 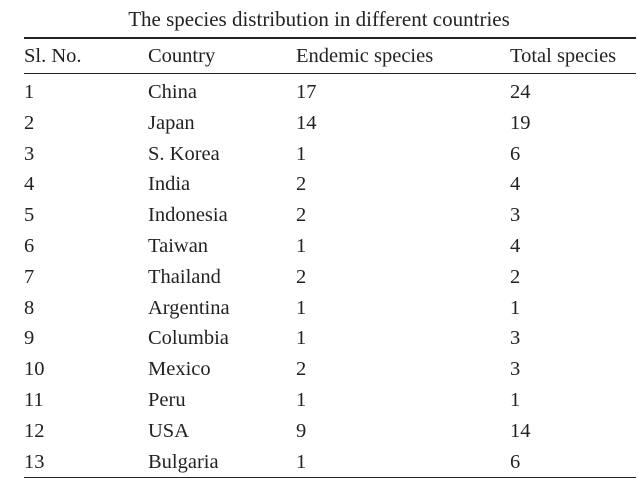 I want to click on cell-total-species: 14, so click(x=520, y=431).